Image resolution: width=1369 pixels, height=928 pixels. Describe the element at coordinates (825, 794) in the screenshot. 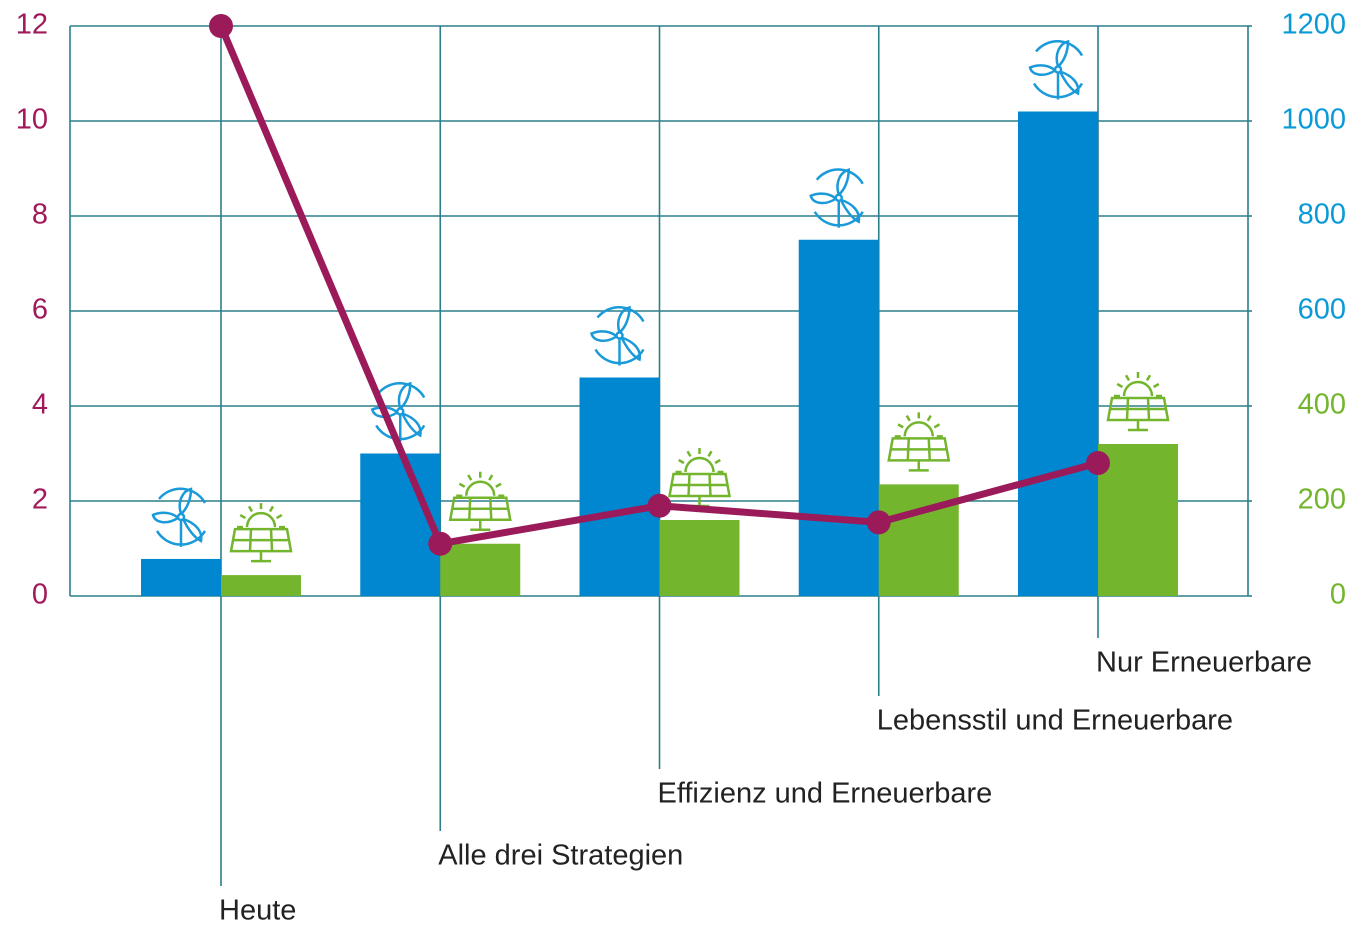

I see `x-tick-label: Effizienz und Erneuerbare` at that location.